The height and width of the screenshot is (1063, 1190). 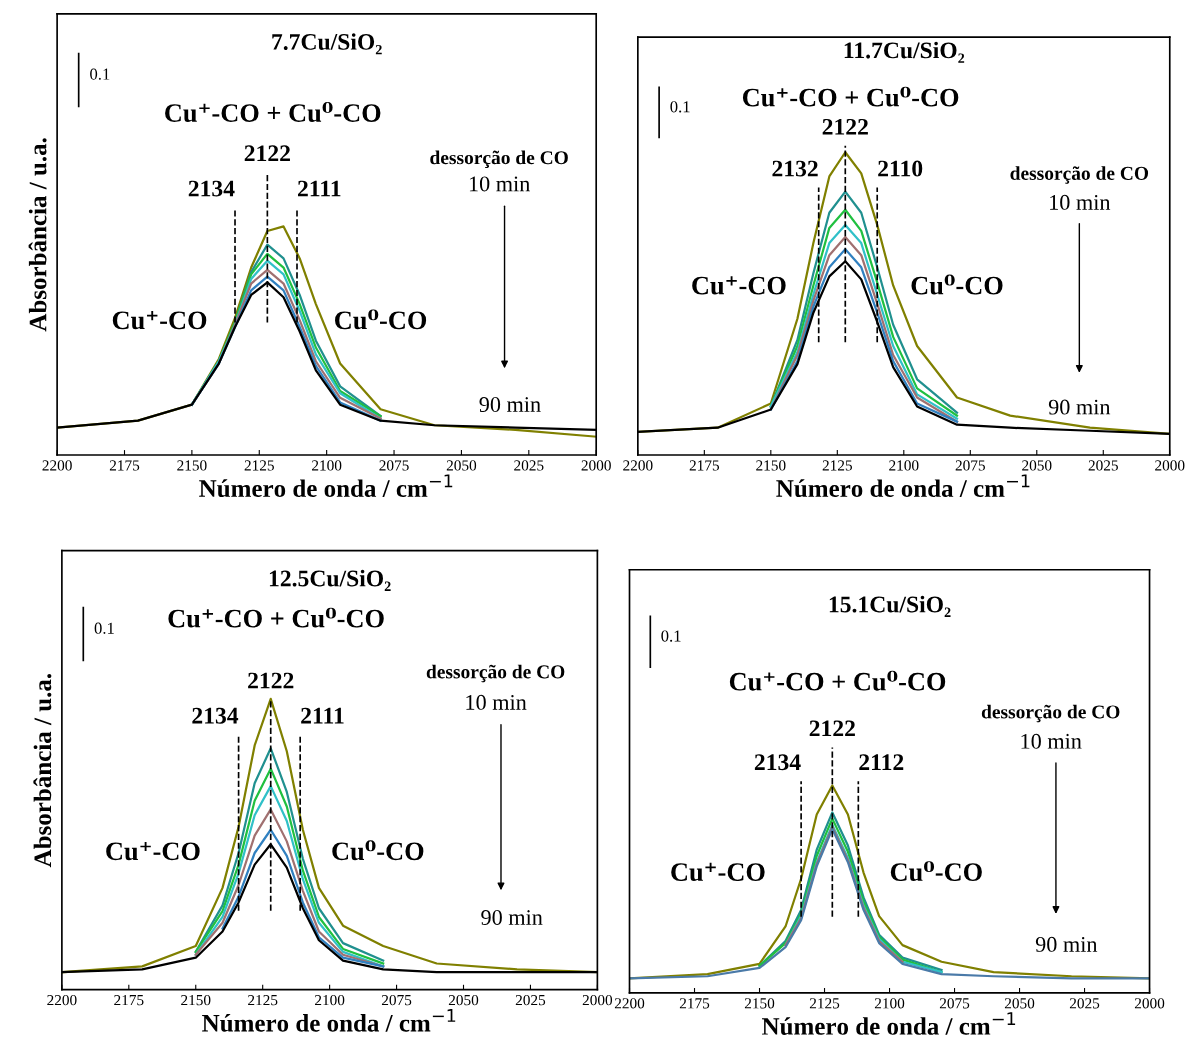 I want to click on chart-title: 15.1Cu/SiO₂, so click(x=890, y=606).